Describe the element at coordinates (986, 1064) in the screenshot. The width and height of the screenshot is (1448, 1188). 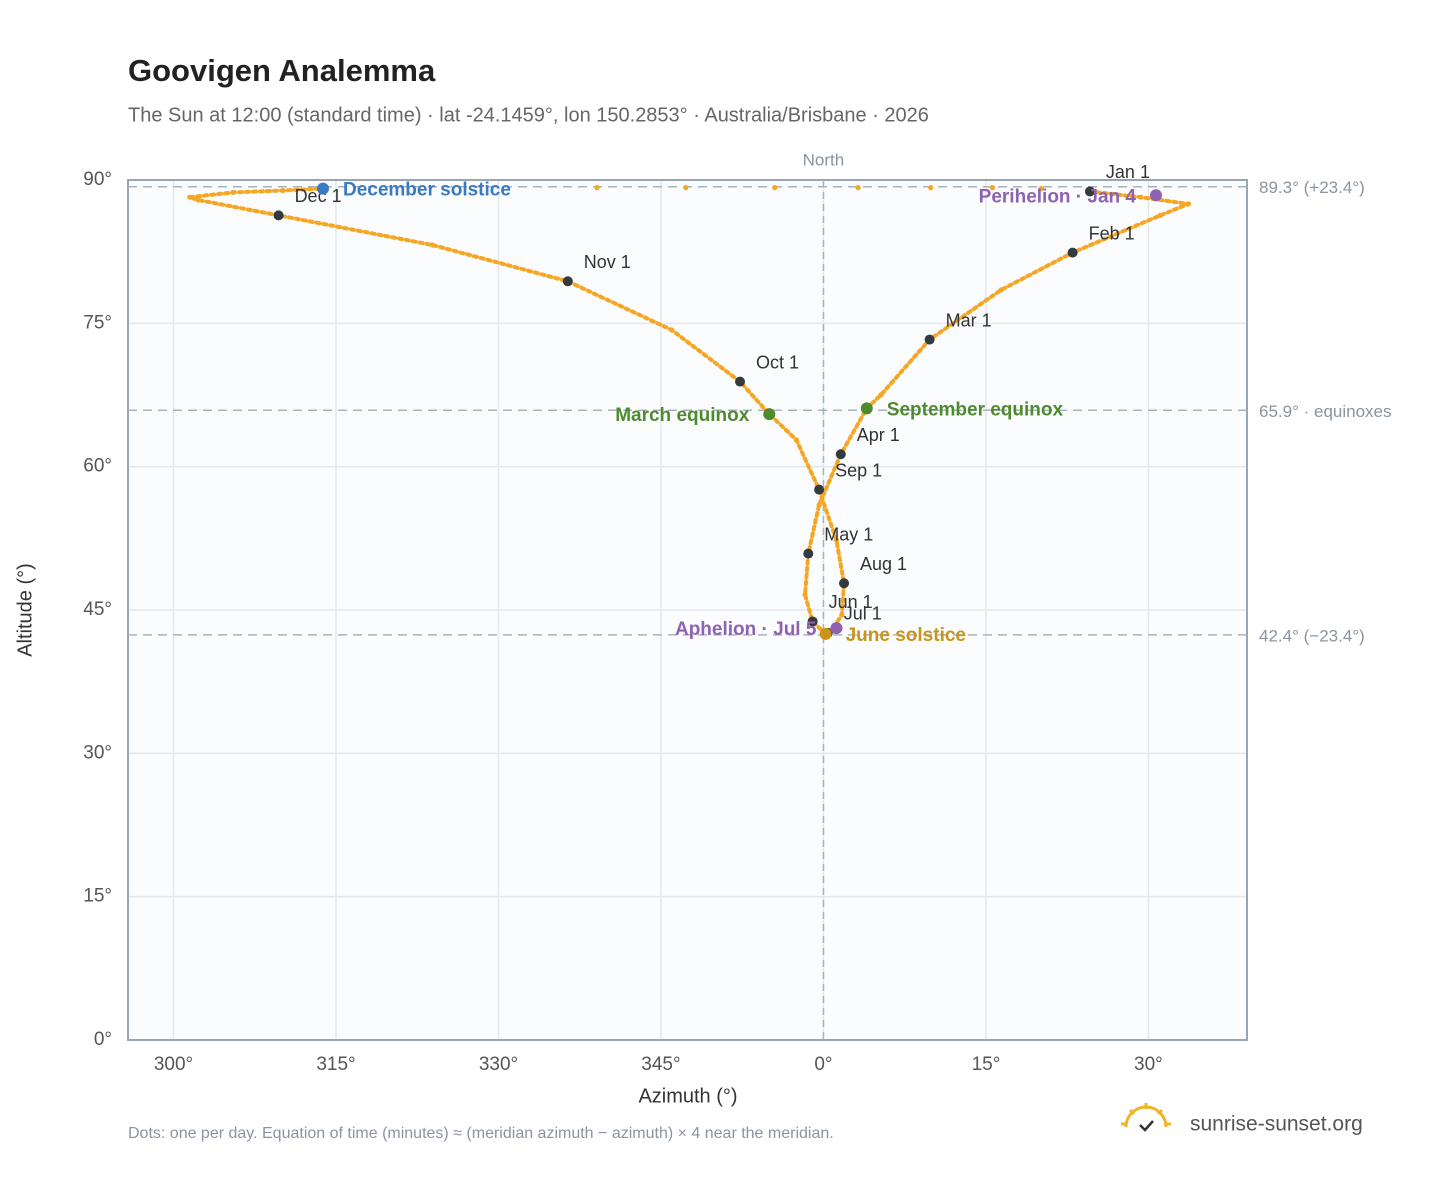
I see `x-tick-label: 15°` at that location.